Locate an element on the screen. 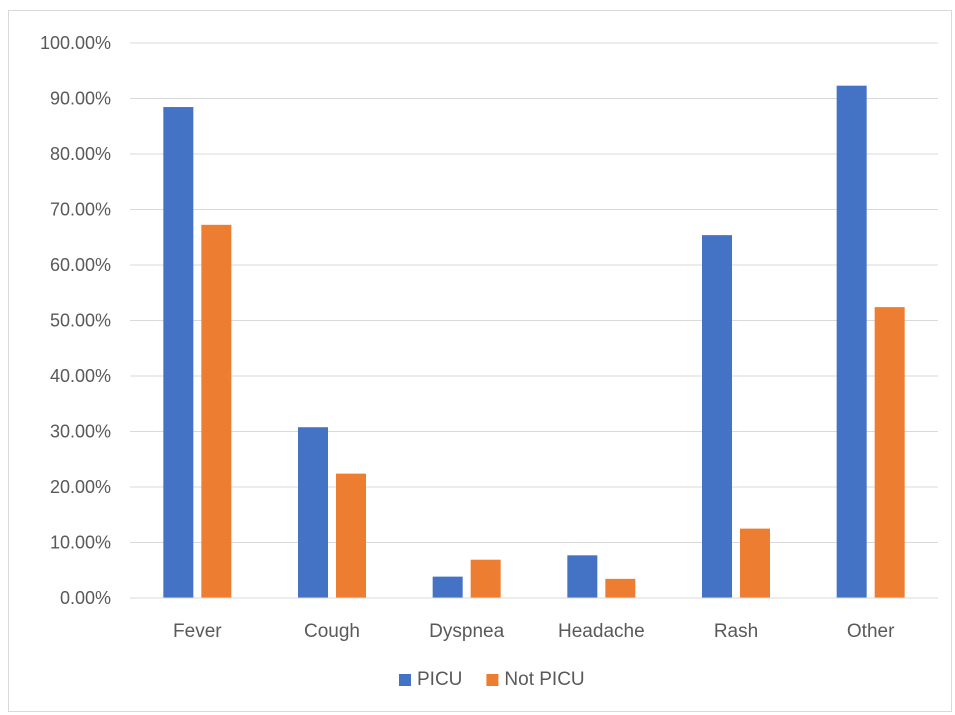 The height and width of the screenshot is (715, 955). y-tick-label: 10.00% is located at coordinates (80, 543).